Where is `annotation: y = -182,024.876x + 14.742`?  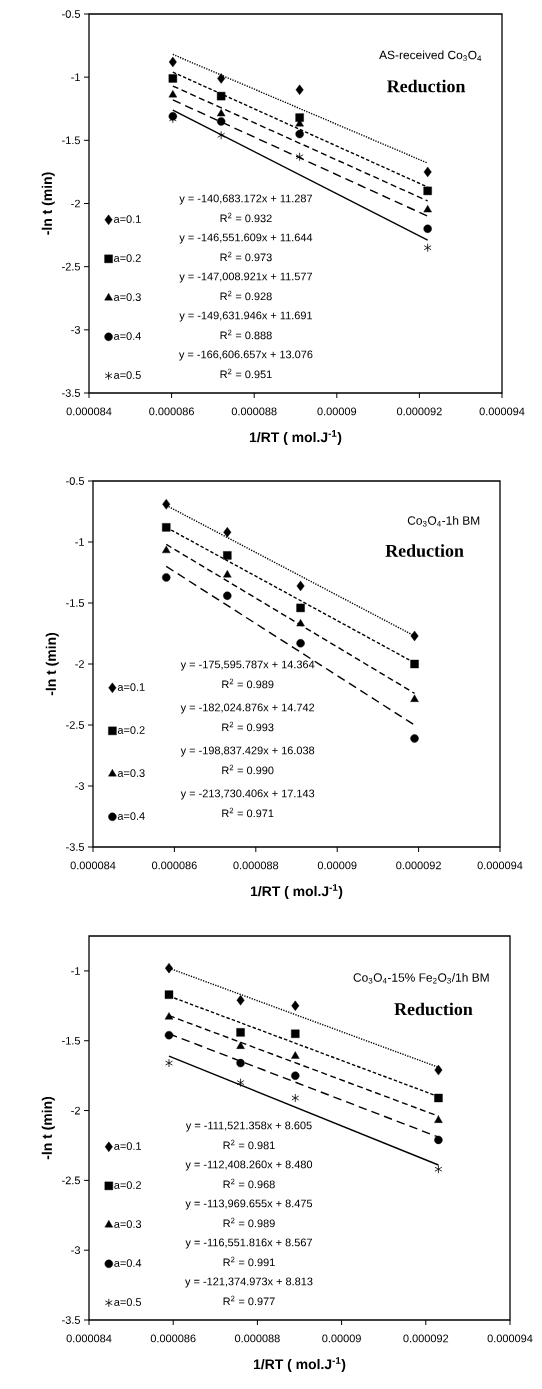
annotation: y = -182,024.876x + 14.742 is located at coordinates (247, 708).